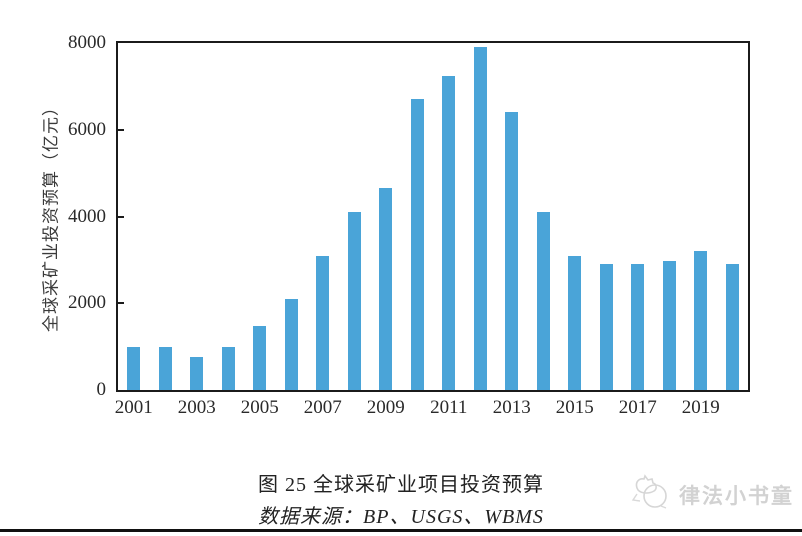 The height and width of the screenshot is (536, 802). What do you see at coordinates (449, 407) in the screenshot?
I see `x-tick-label: 2011` at bounding box center [449, 407].